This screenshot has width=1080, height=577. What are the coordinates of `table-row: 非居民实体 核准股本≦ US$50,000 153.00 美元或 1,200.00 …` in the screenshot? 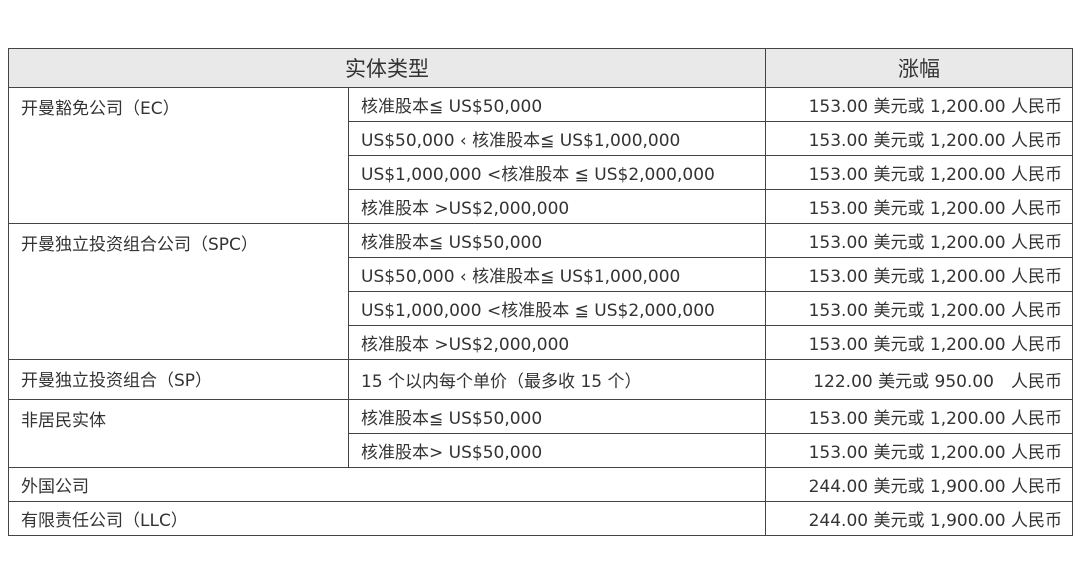 It's located at (540, 433).